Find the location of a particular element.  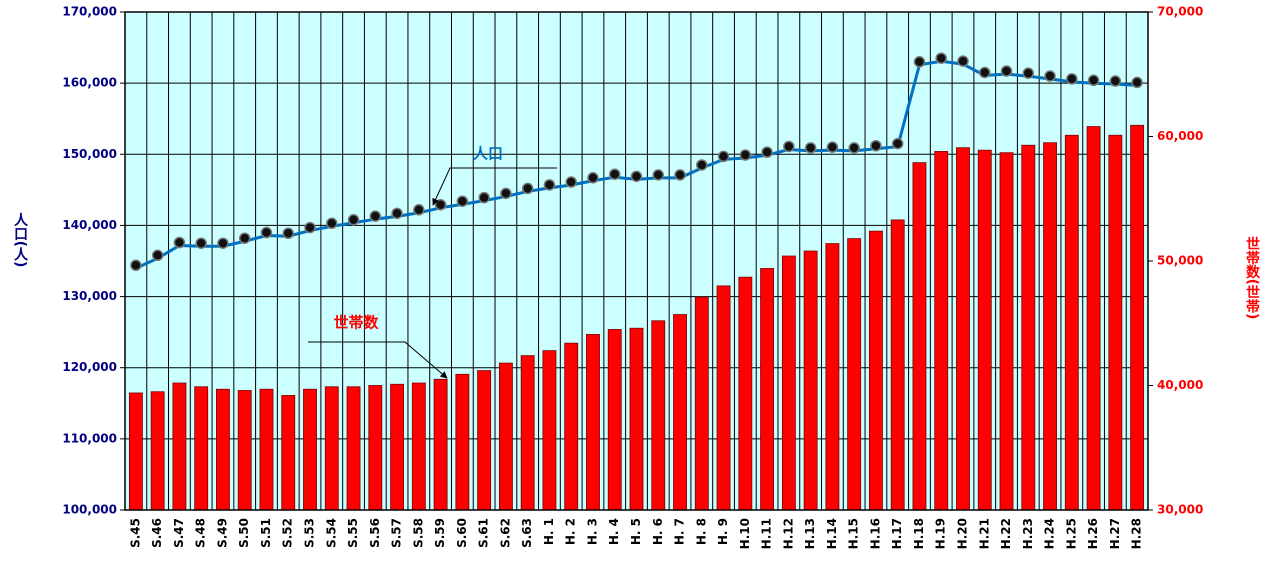

y-tick-label: 140,000 is located at coordinates (89, 225).